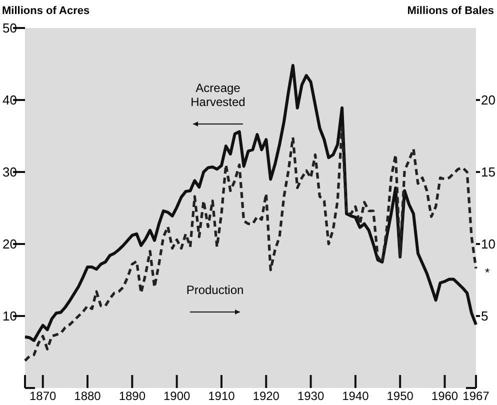 This screenshot has width=497, height=405. What do you see at coordinates (488, 100) in the screenshot?
I see `y2-tick-label: 20` at bounding box center [488, 100].